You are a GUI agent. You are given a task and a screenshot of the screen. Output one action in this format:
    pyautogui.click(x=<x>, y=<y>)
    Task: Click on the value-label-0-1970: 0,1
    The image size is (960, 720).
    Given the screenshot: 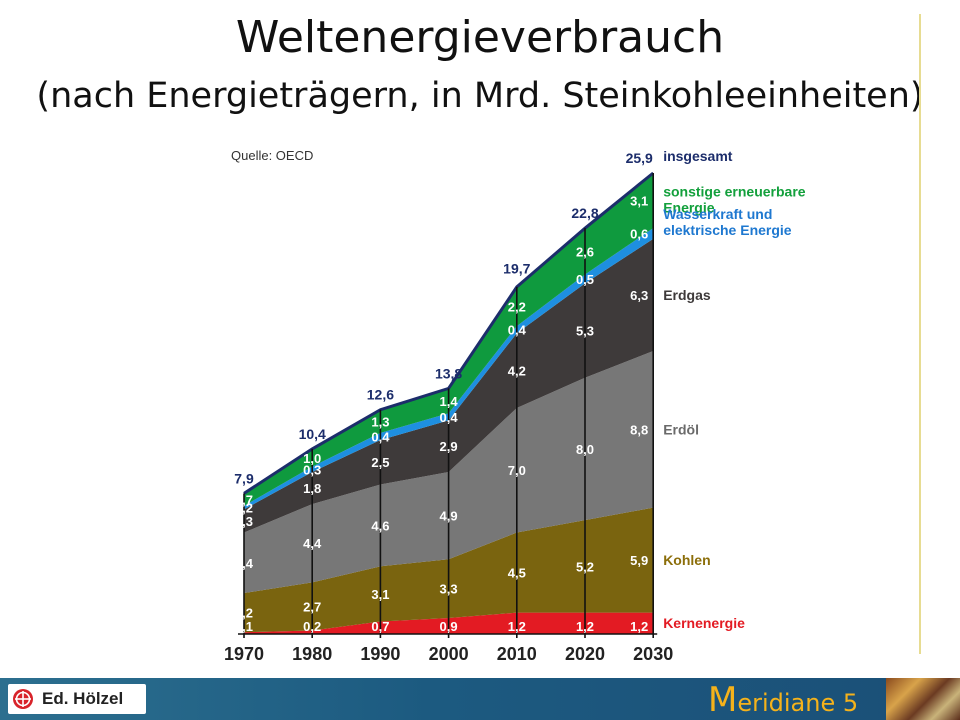 What is the action you would take?
    pyautogui.click(x=244, y=626)
    